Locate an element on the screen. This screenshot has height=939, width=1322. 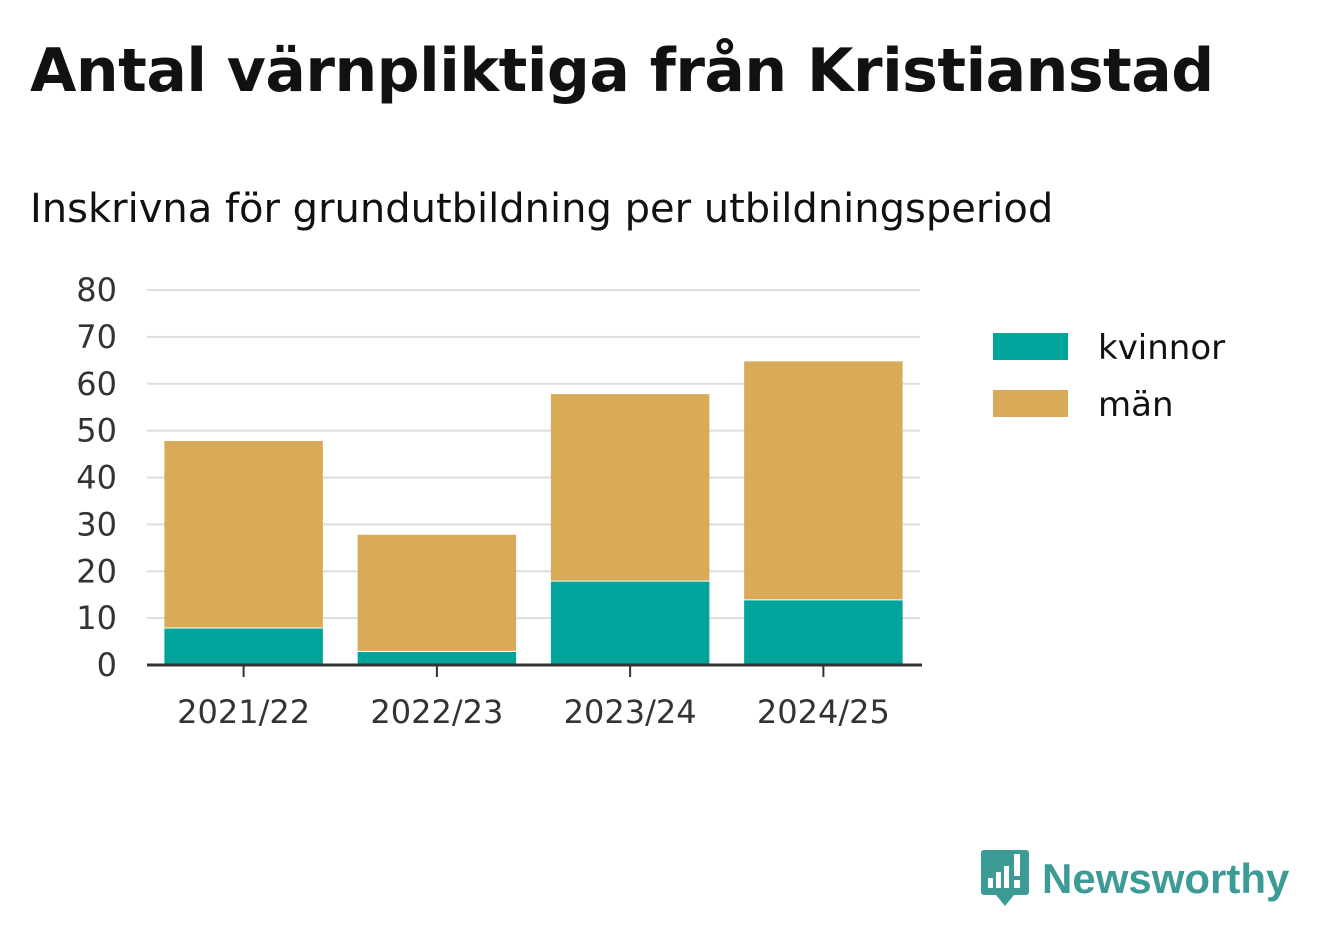
legend-label-män: män is located at coordinates (1136, 405).